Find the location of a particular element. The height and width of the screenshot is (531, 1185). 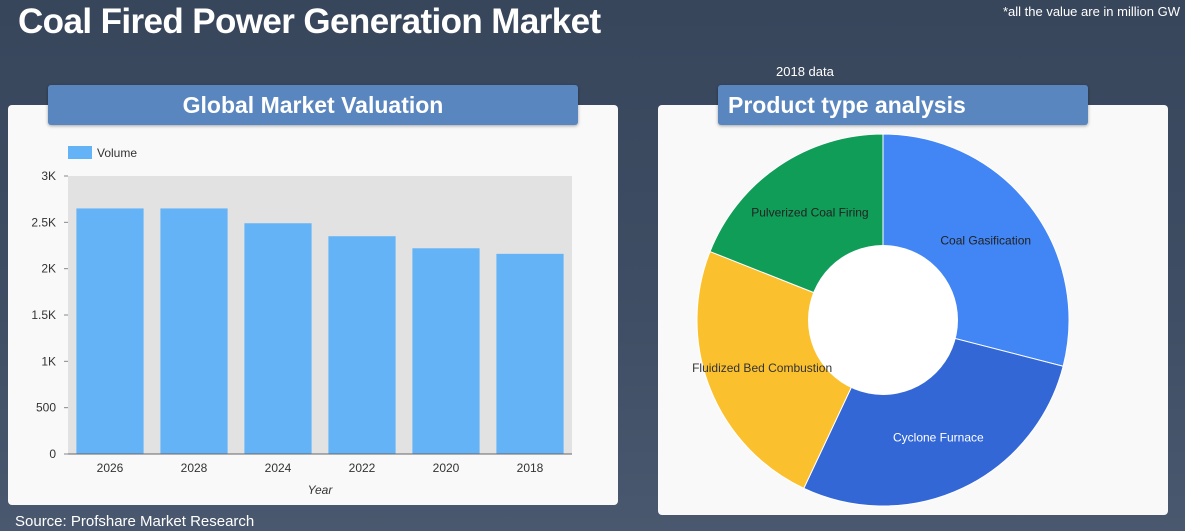

slice-label: Coal Gasification is located at coordinates (985, 240).